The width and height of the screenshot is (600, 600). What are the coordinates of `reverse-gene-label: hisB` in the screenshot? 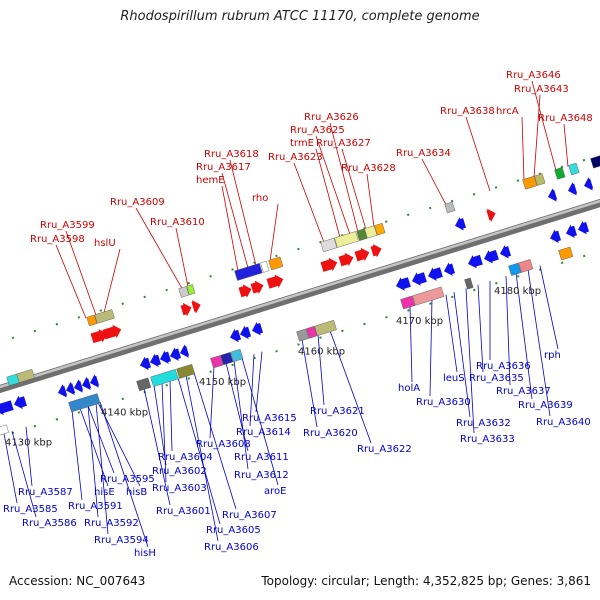 It's located at (136, 492).